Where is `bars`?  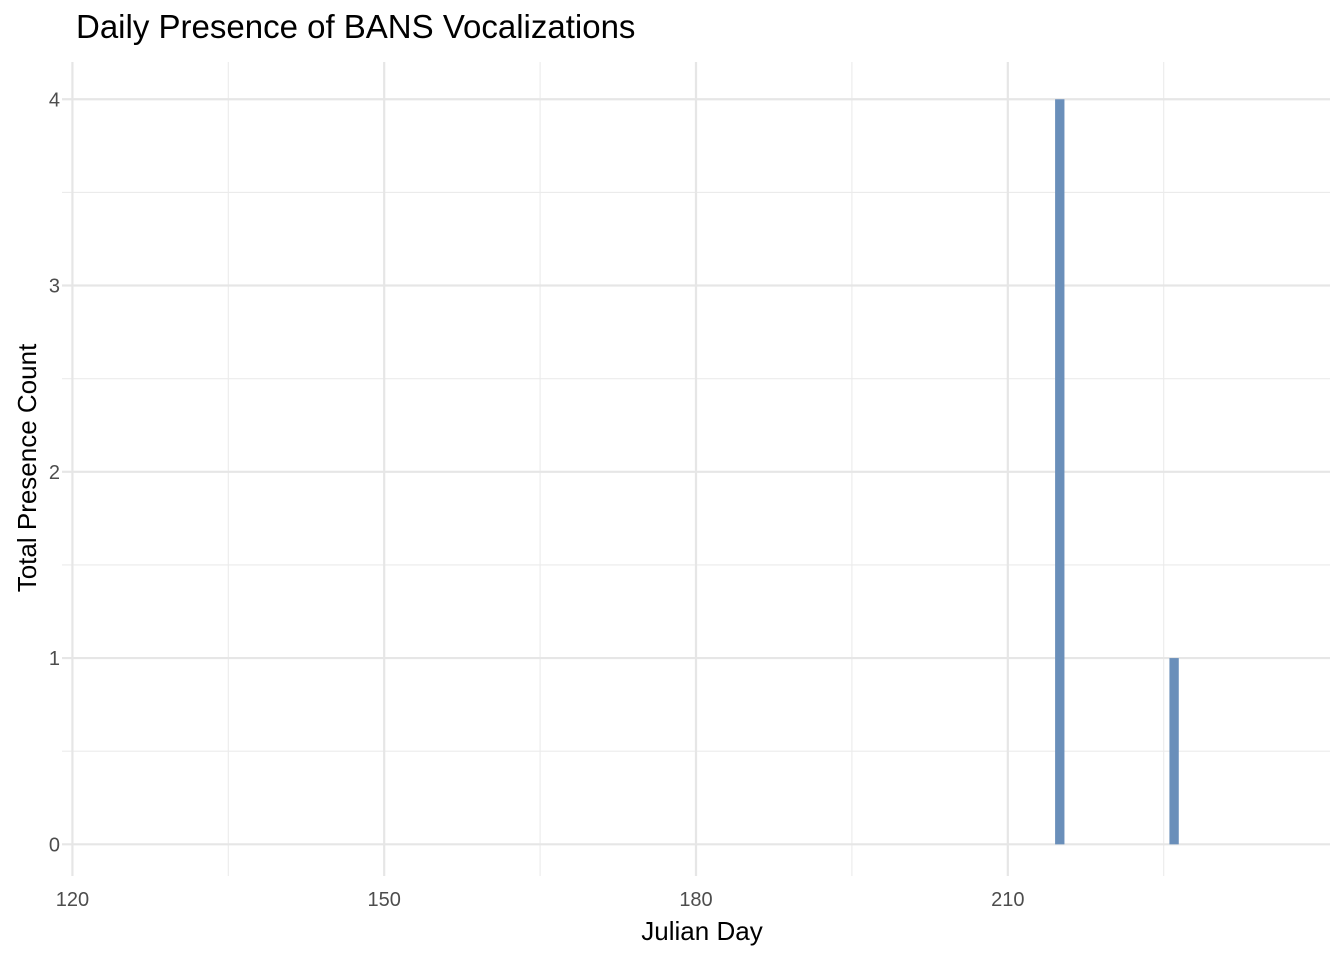
bars is located at coordinates (1117, 472).